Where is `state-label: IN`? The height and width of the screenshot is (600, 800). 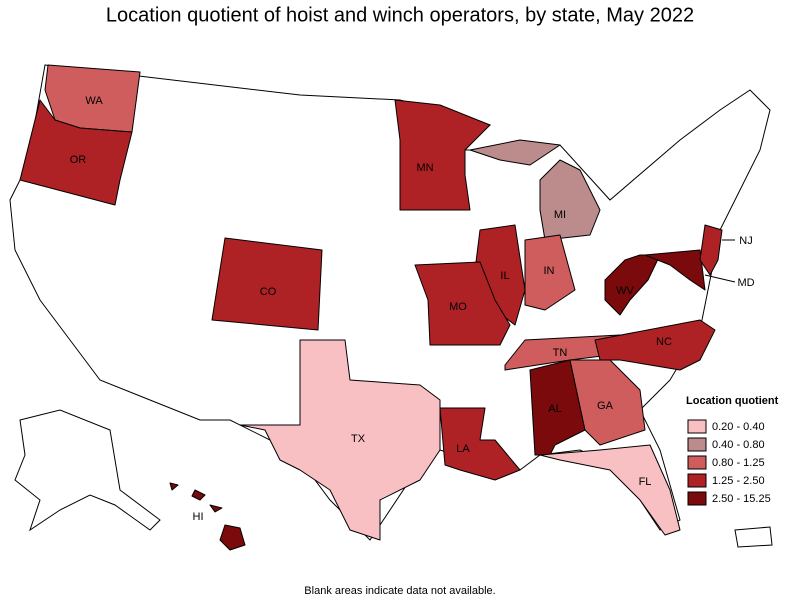 state-label: IN is located at coordinates (549, 271).